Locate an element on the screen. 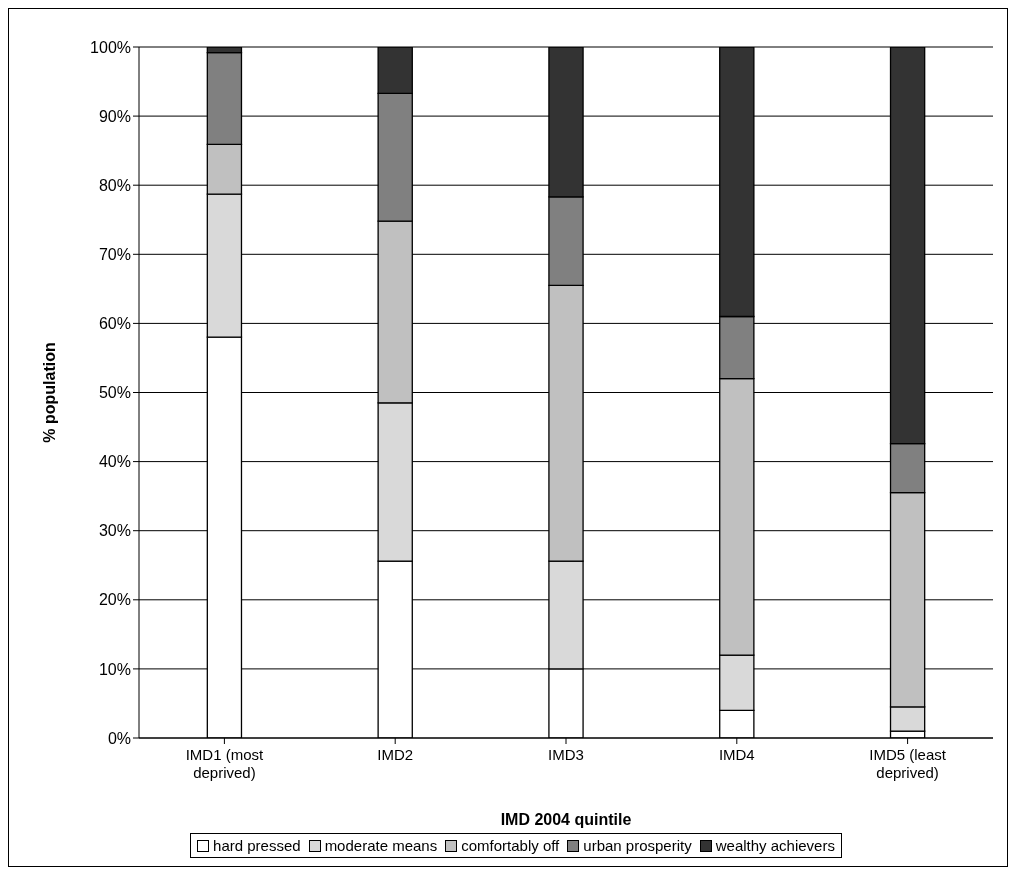 The height and width of the screenshot is (875, 1016). y-tick-label: 20% is located at coordinates (114, 600).